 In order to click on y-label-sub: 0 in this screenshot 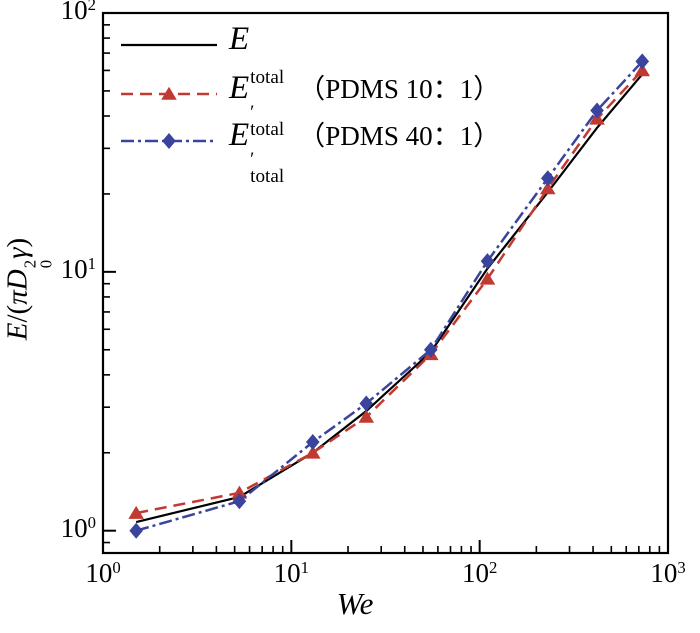, I will do `click(46, 264)`.